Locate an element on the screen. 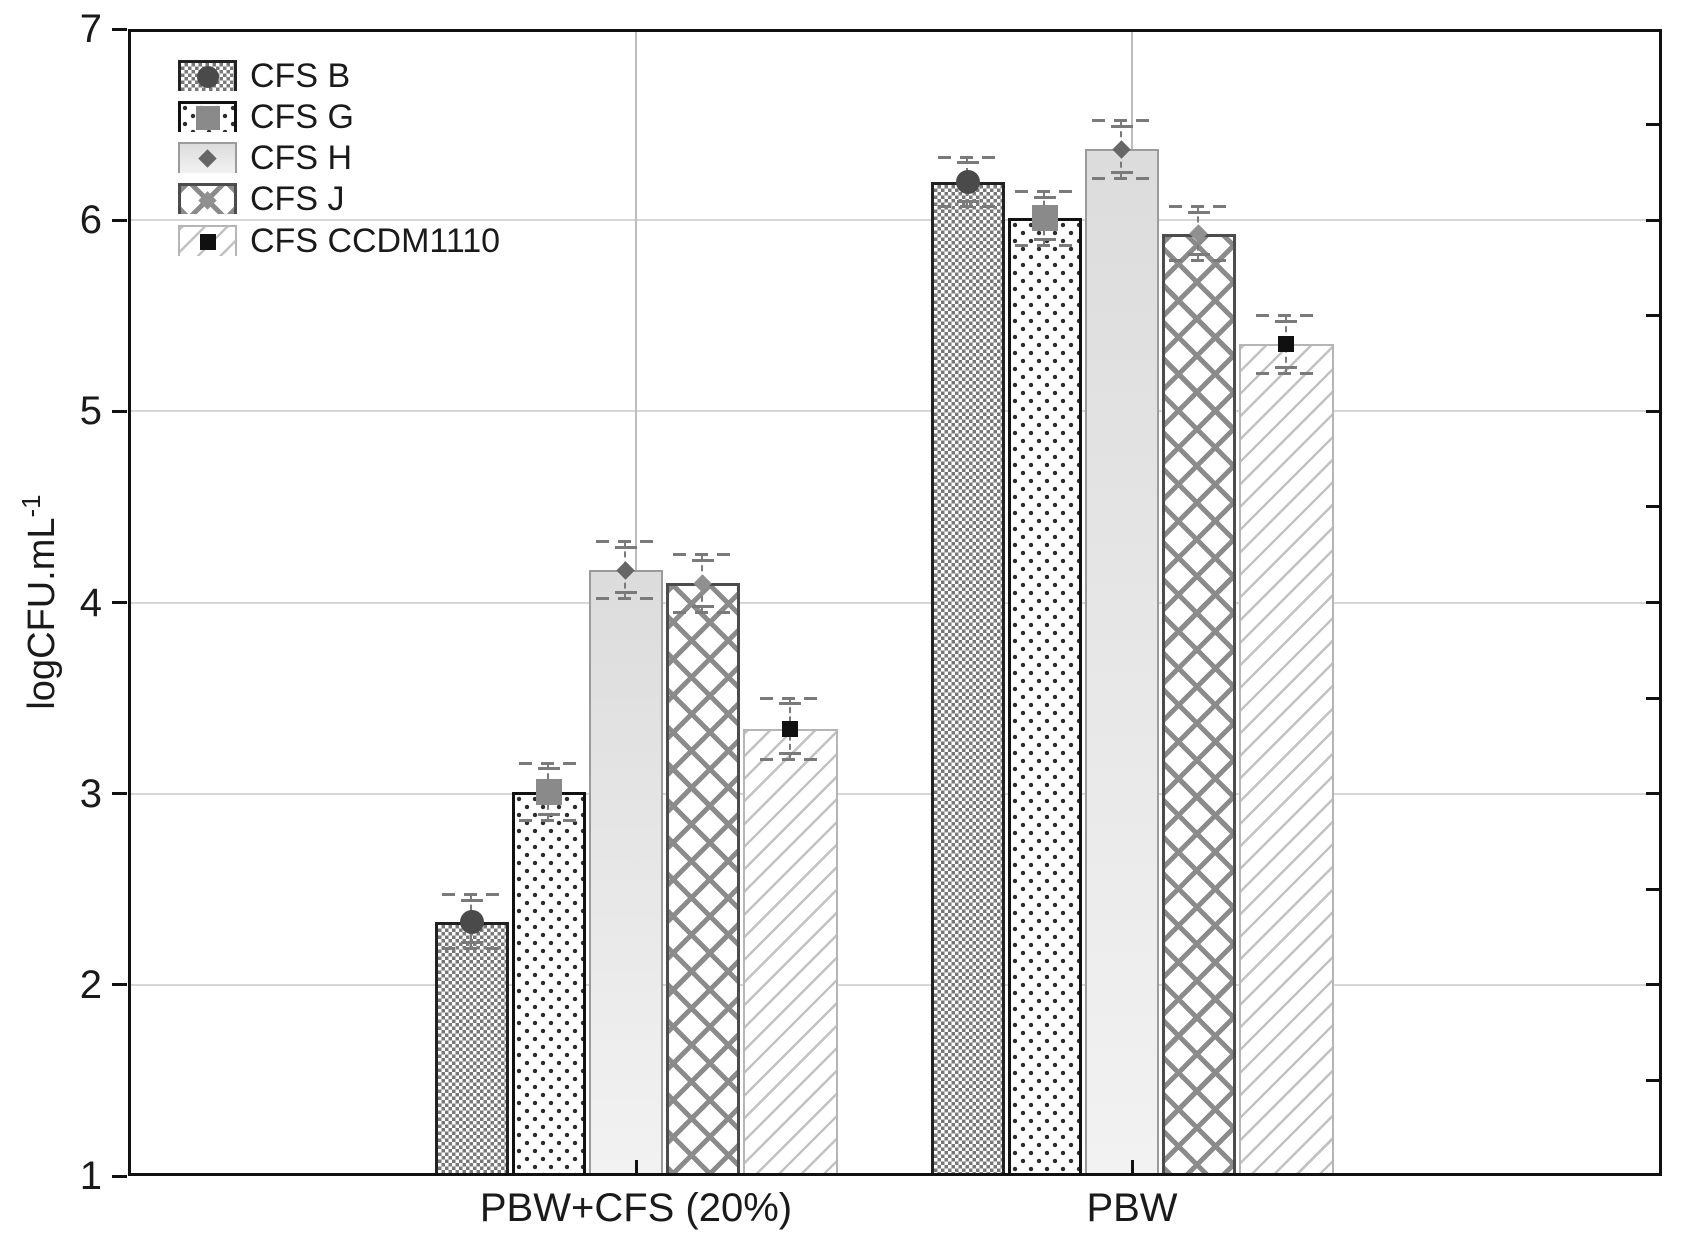 The width and height of the screenshot is (1682, 1256). legend-swatch-cfs-g is located at coordinates (207, 116).